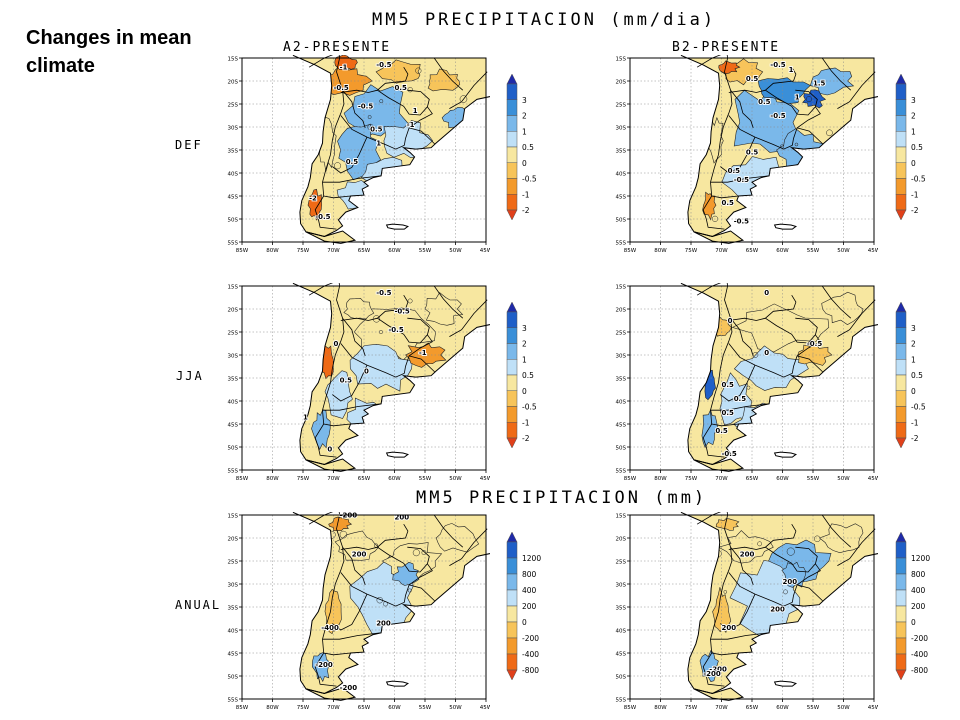 This screenshot has width=960, height=720. Describe the element at coordinates (233, 632) in the screenshot. I see `lat-tick-label: 40S` at that location.